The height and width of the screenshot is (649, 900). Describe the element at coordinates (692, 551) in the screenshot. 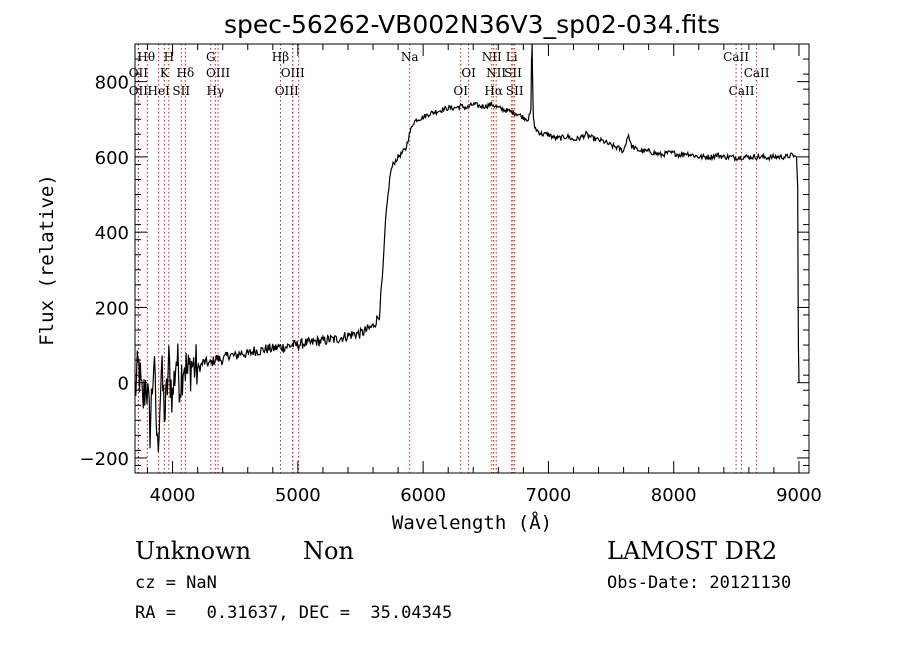

I see `survey-name: LAMOST DR2` at that location.